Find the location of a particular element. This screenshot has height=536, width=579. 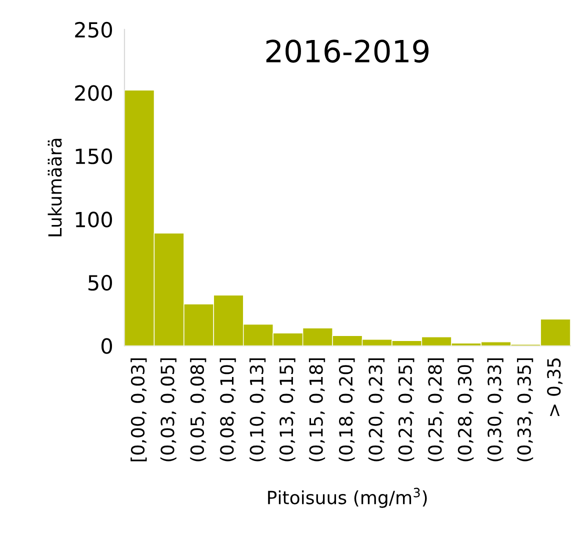

x-tick-label: (0,28, 0,30] is located at coordinates (466, 410).